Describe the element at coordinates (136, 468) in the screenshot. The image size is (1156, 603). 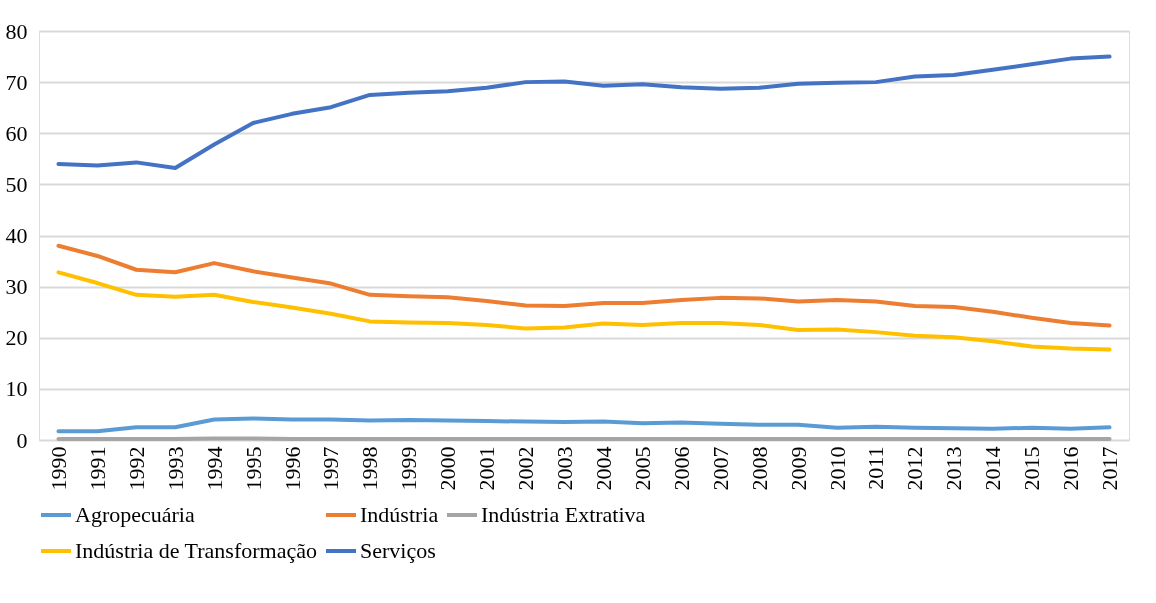
I see `x-tick-label: 1992` at that location.